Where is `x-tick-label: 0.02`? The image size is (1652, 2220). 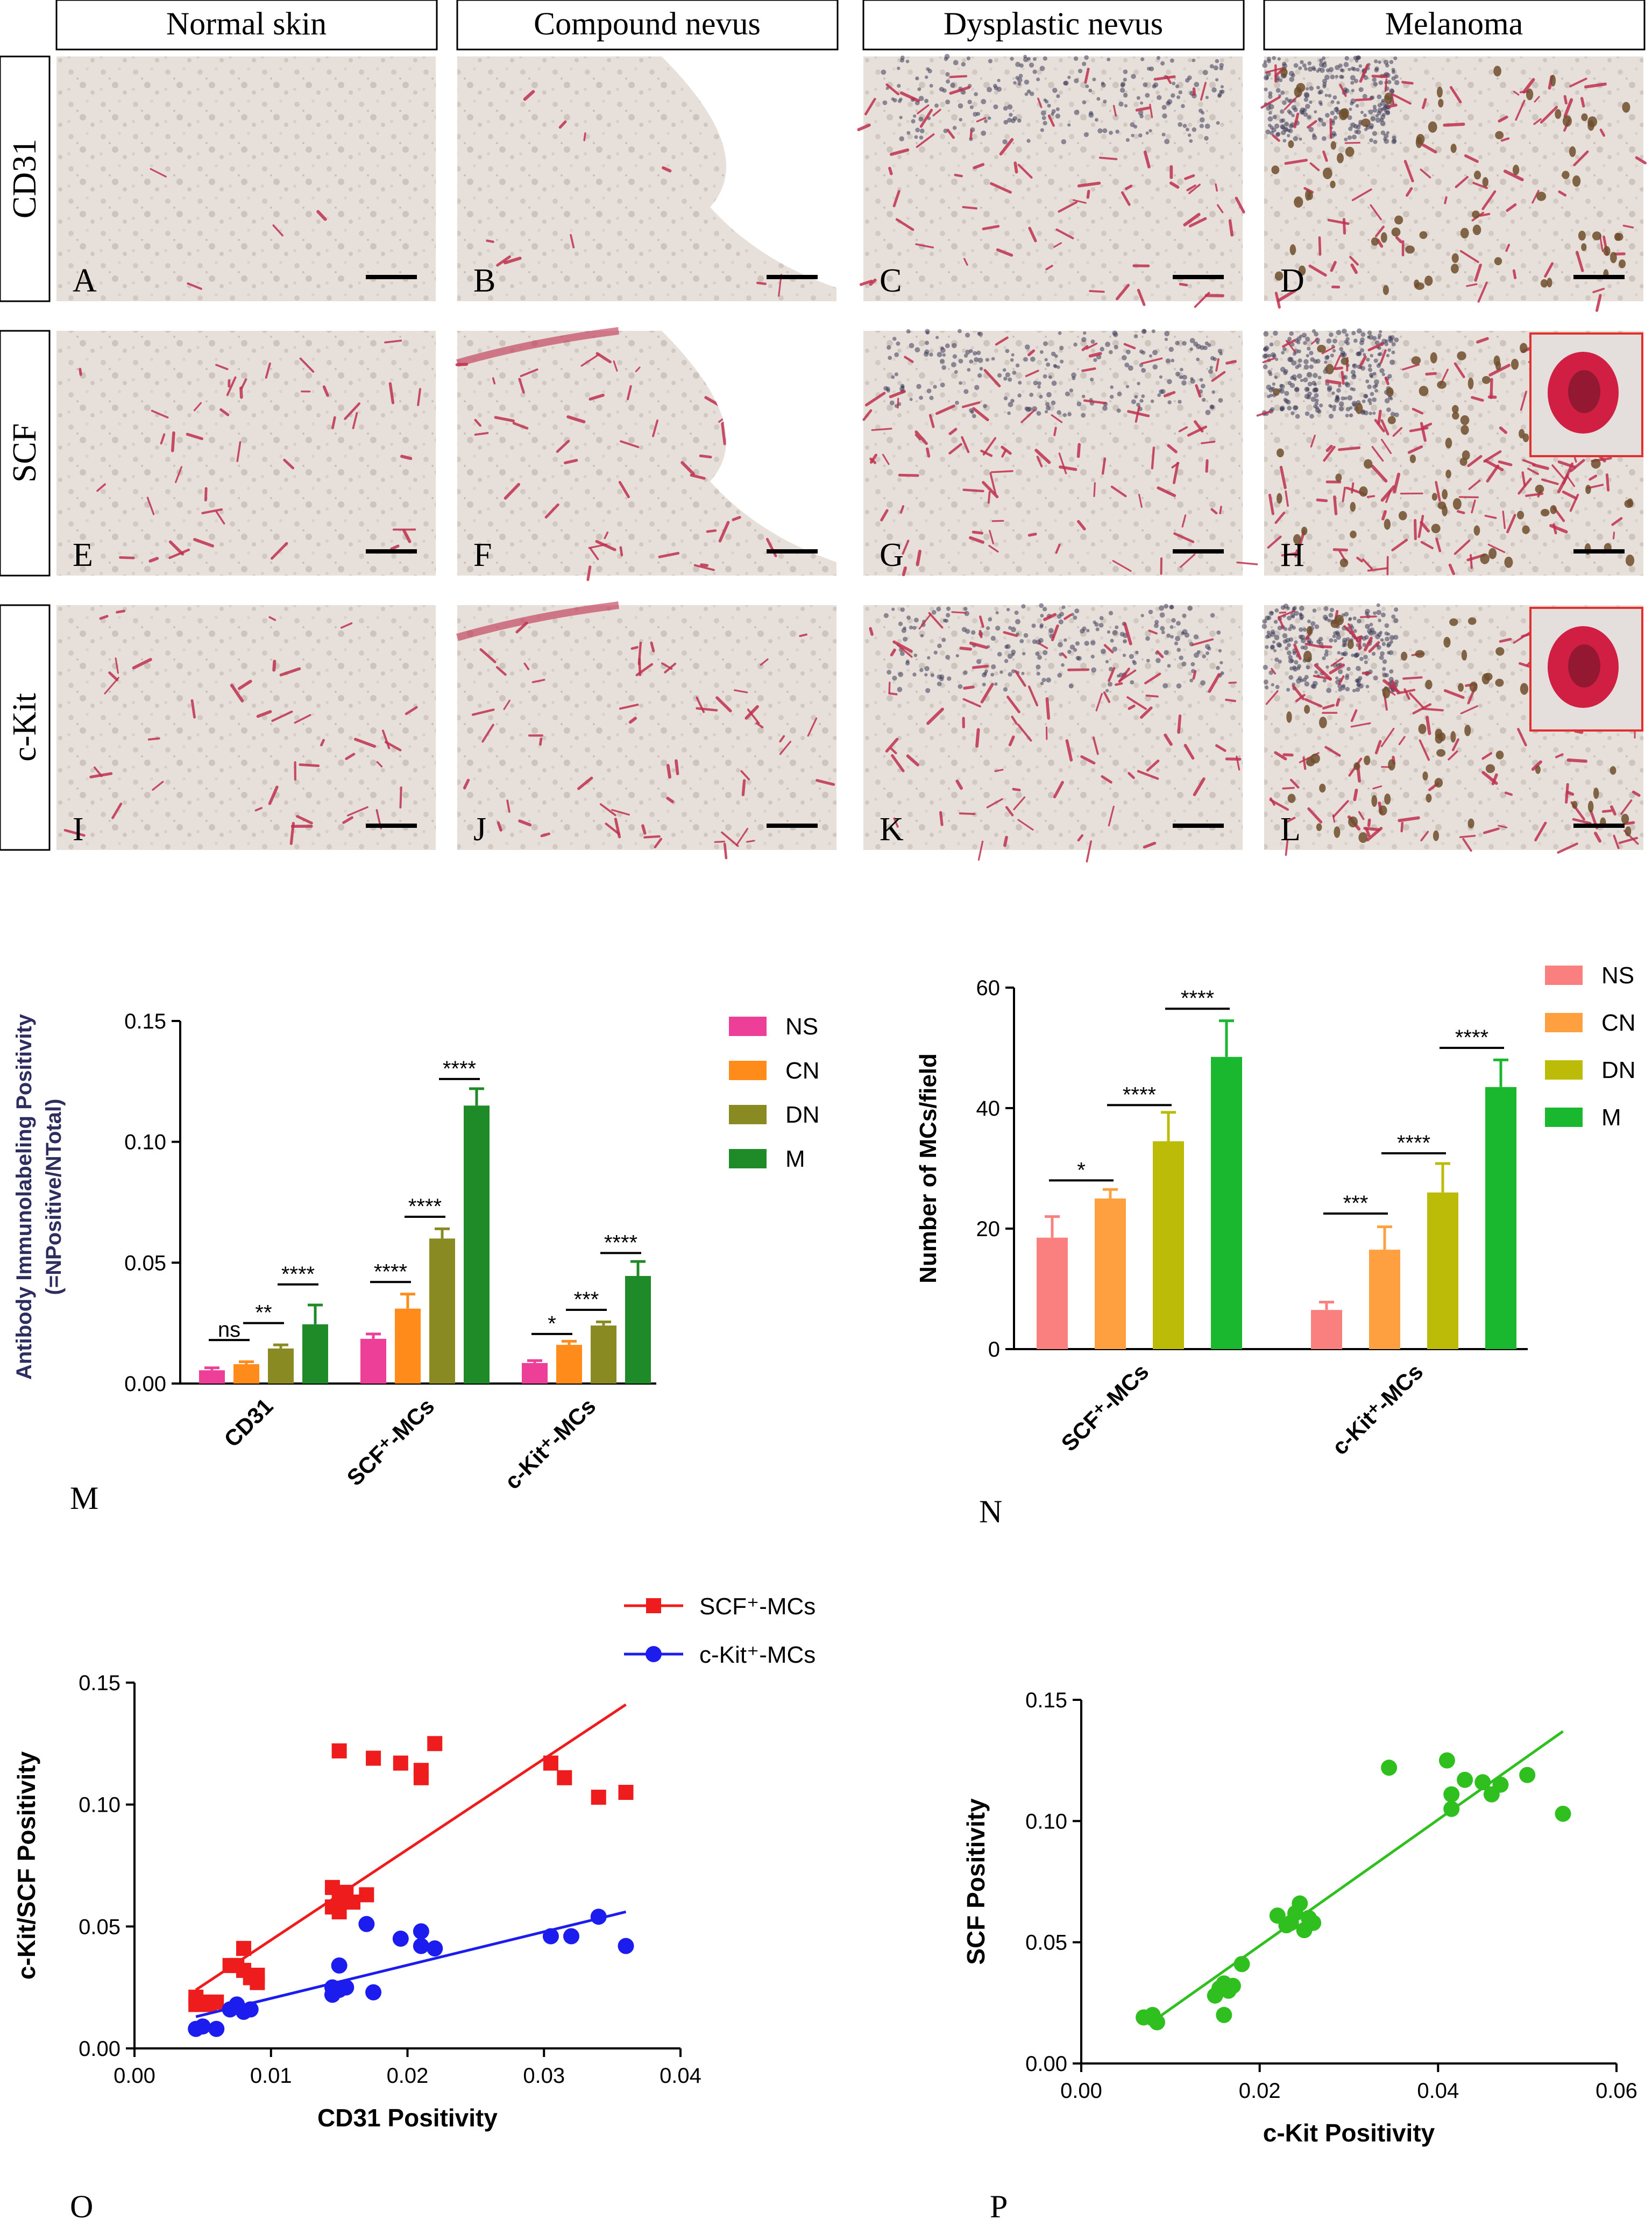
x-tick-label: 0.02 is located at coordinates (408, 2076).